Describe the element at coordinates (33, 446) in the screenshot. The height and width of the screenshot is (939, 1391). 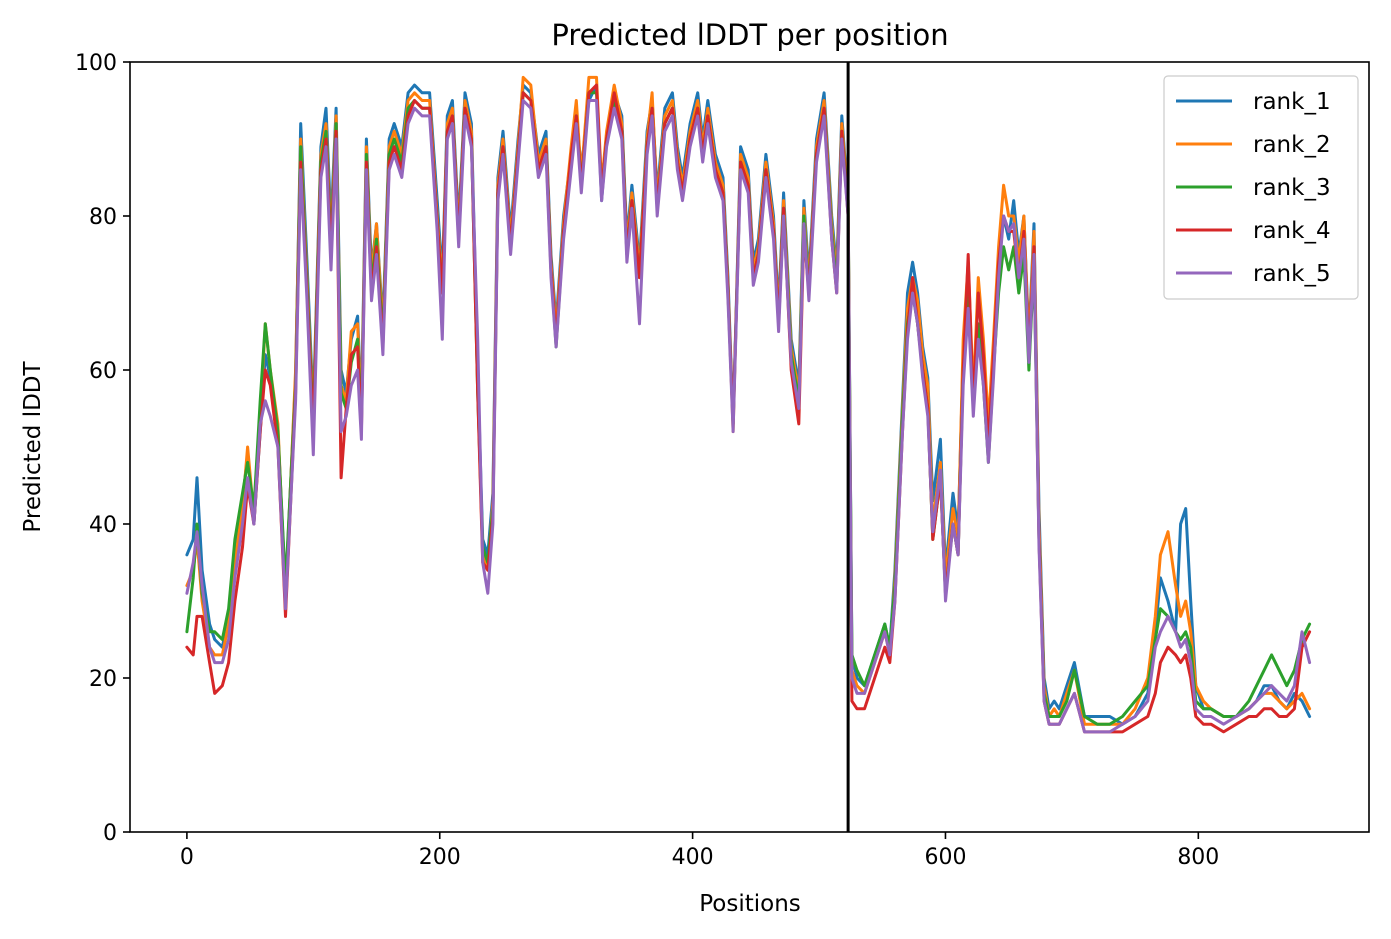
I see `y-axis-label: Predicted lDDT` at that location.